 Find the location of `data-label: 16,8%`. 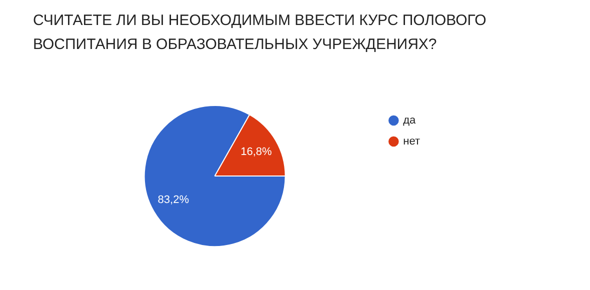

data-label: 16,8% is located at coordinates (256, 152).